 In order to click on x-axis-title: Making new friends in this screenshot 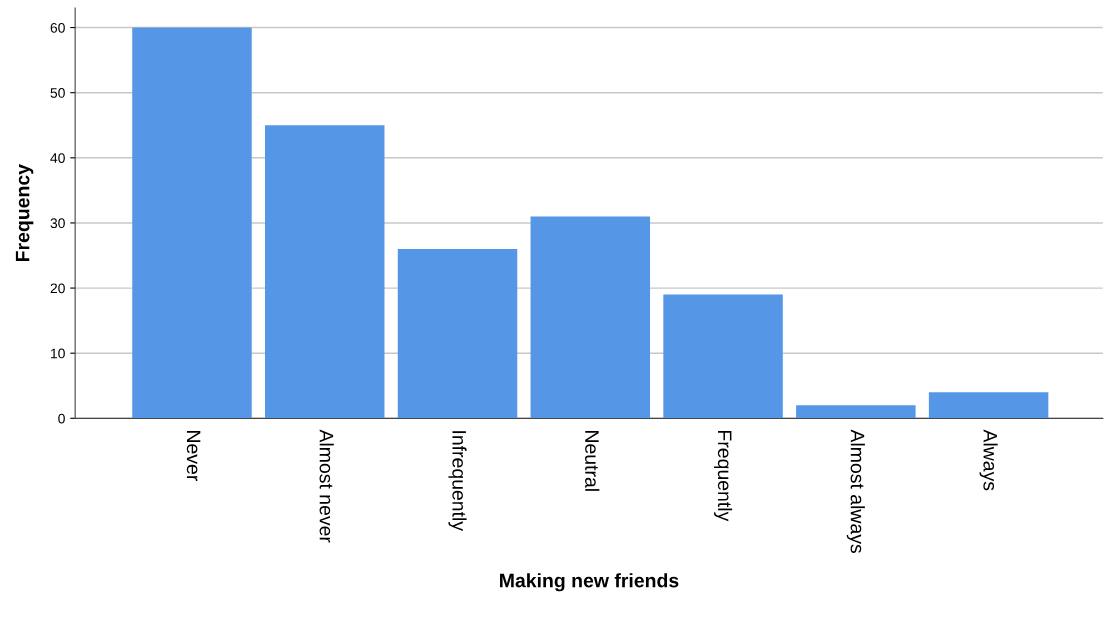, I will do `click(589, 582)`.